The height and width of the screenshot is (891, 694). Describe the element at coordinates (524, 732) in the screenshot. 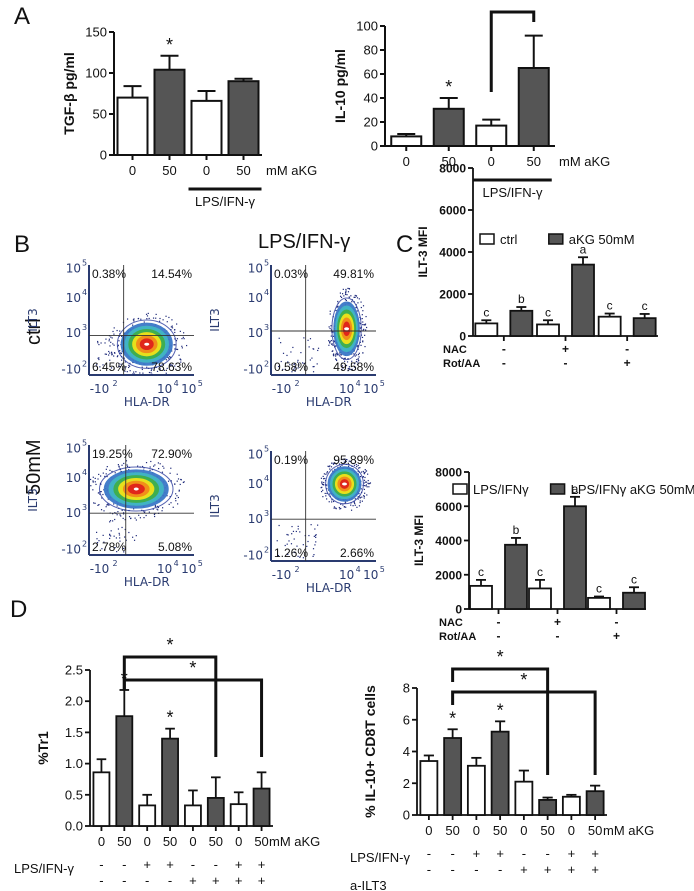

I see `significance-bracket` at that location.